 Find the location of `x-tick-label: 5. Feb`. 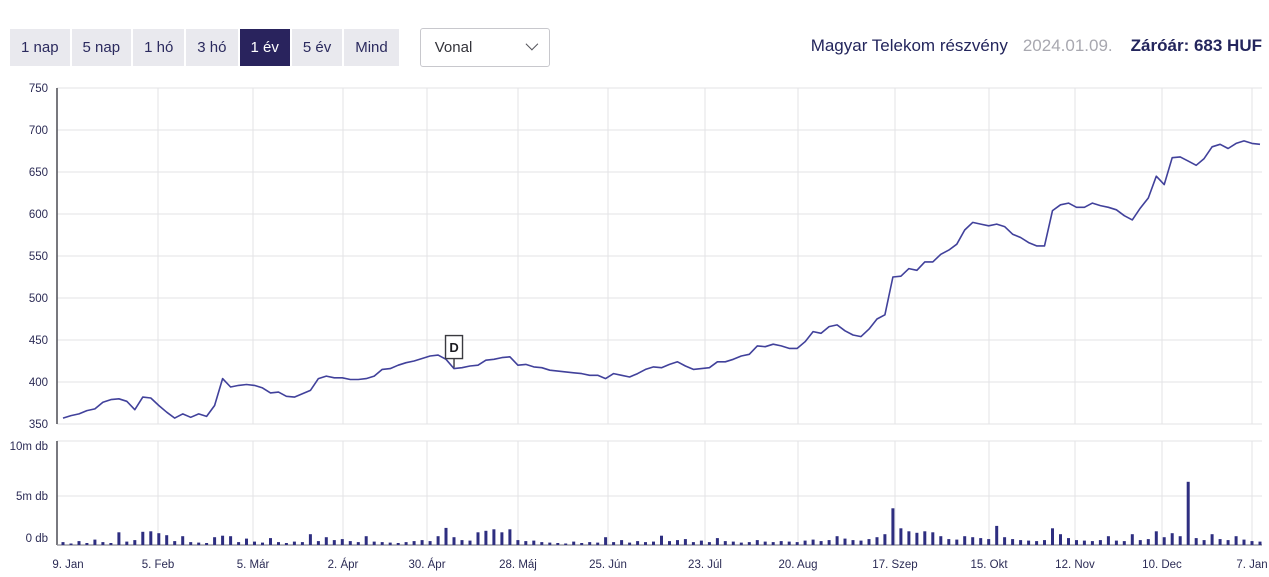

x-tick-label: 5. Feb is located at coordinates (158, 565).